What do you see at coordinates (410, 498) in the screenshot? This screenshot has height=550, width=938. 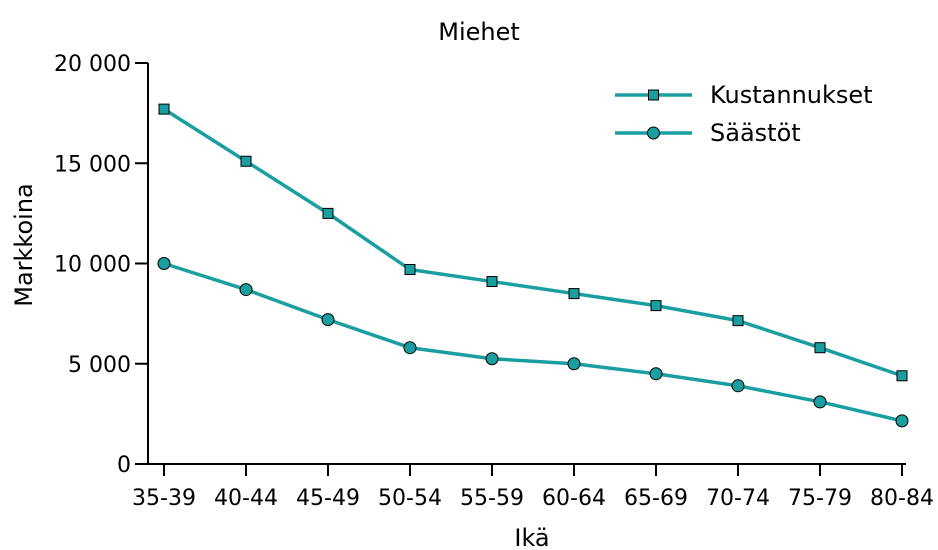 I see `x-tick-label: 50-54` at bounding box center [410, 498].